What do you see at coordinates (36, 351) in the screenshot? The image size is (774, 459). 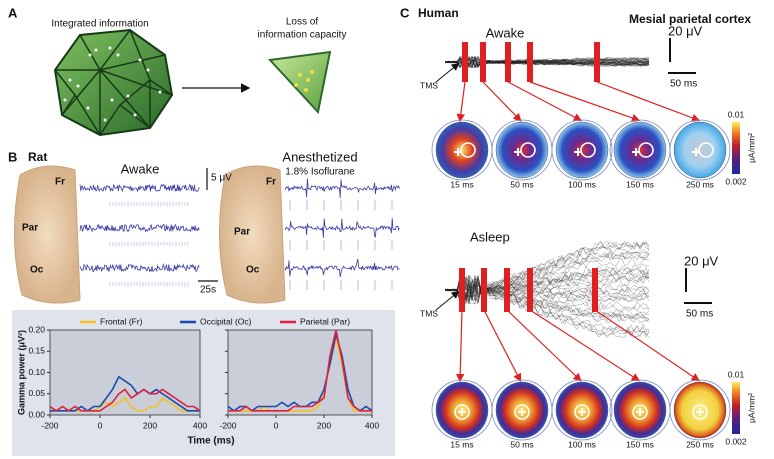 I see `y-tick-label: 0.15` at bounding box center [36, 351].